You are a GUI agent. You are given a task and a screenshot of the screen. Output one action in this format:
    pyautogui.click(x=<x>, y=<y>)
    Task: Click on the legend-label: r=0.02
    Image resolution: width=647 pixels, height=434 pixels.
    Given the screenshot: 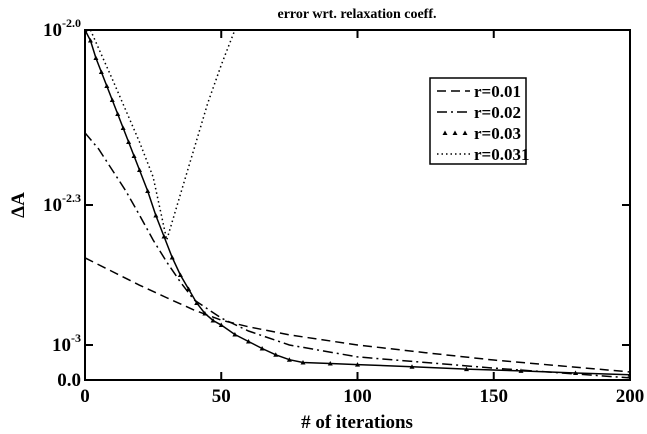 What is the action you would take?
    pyautogui.click(x=497, y=112)
    